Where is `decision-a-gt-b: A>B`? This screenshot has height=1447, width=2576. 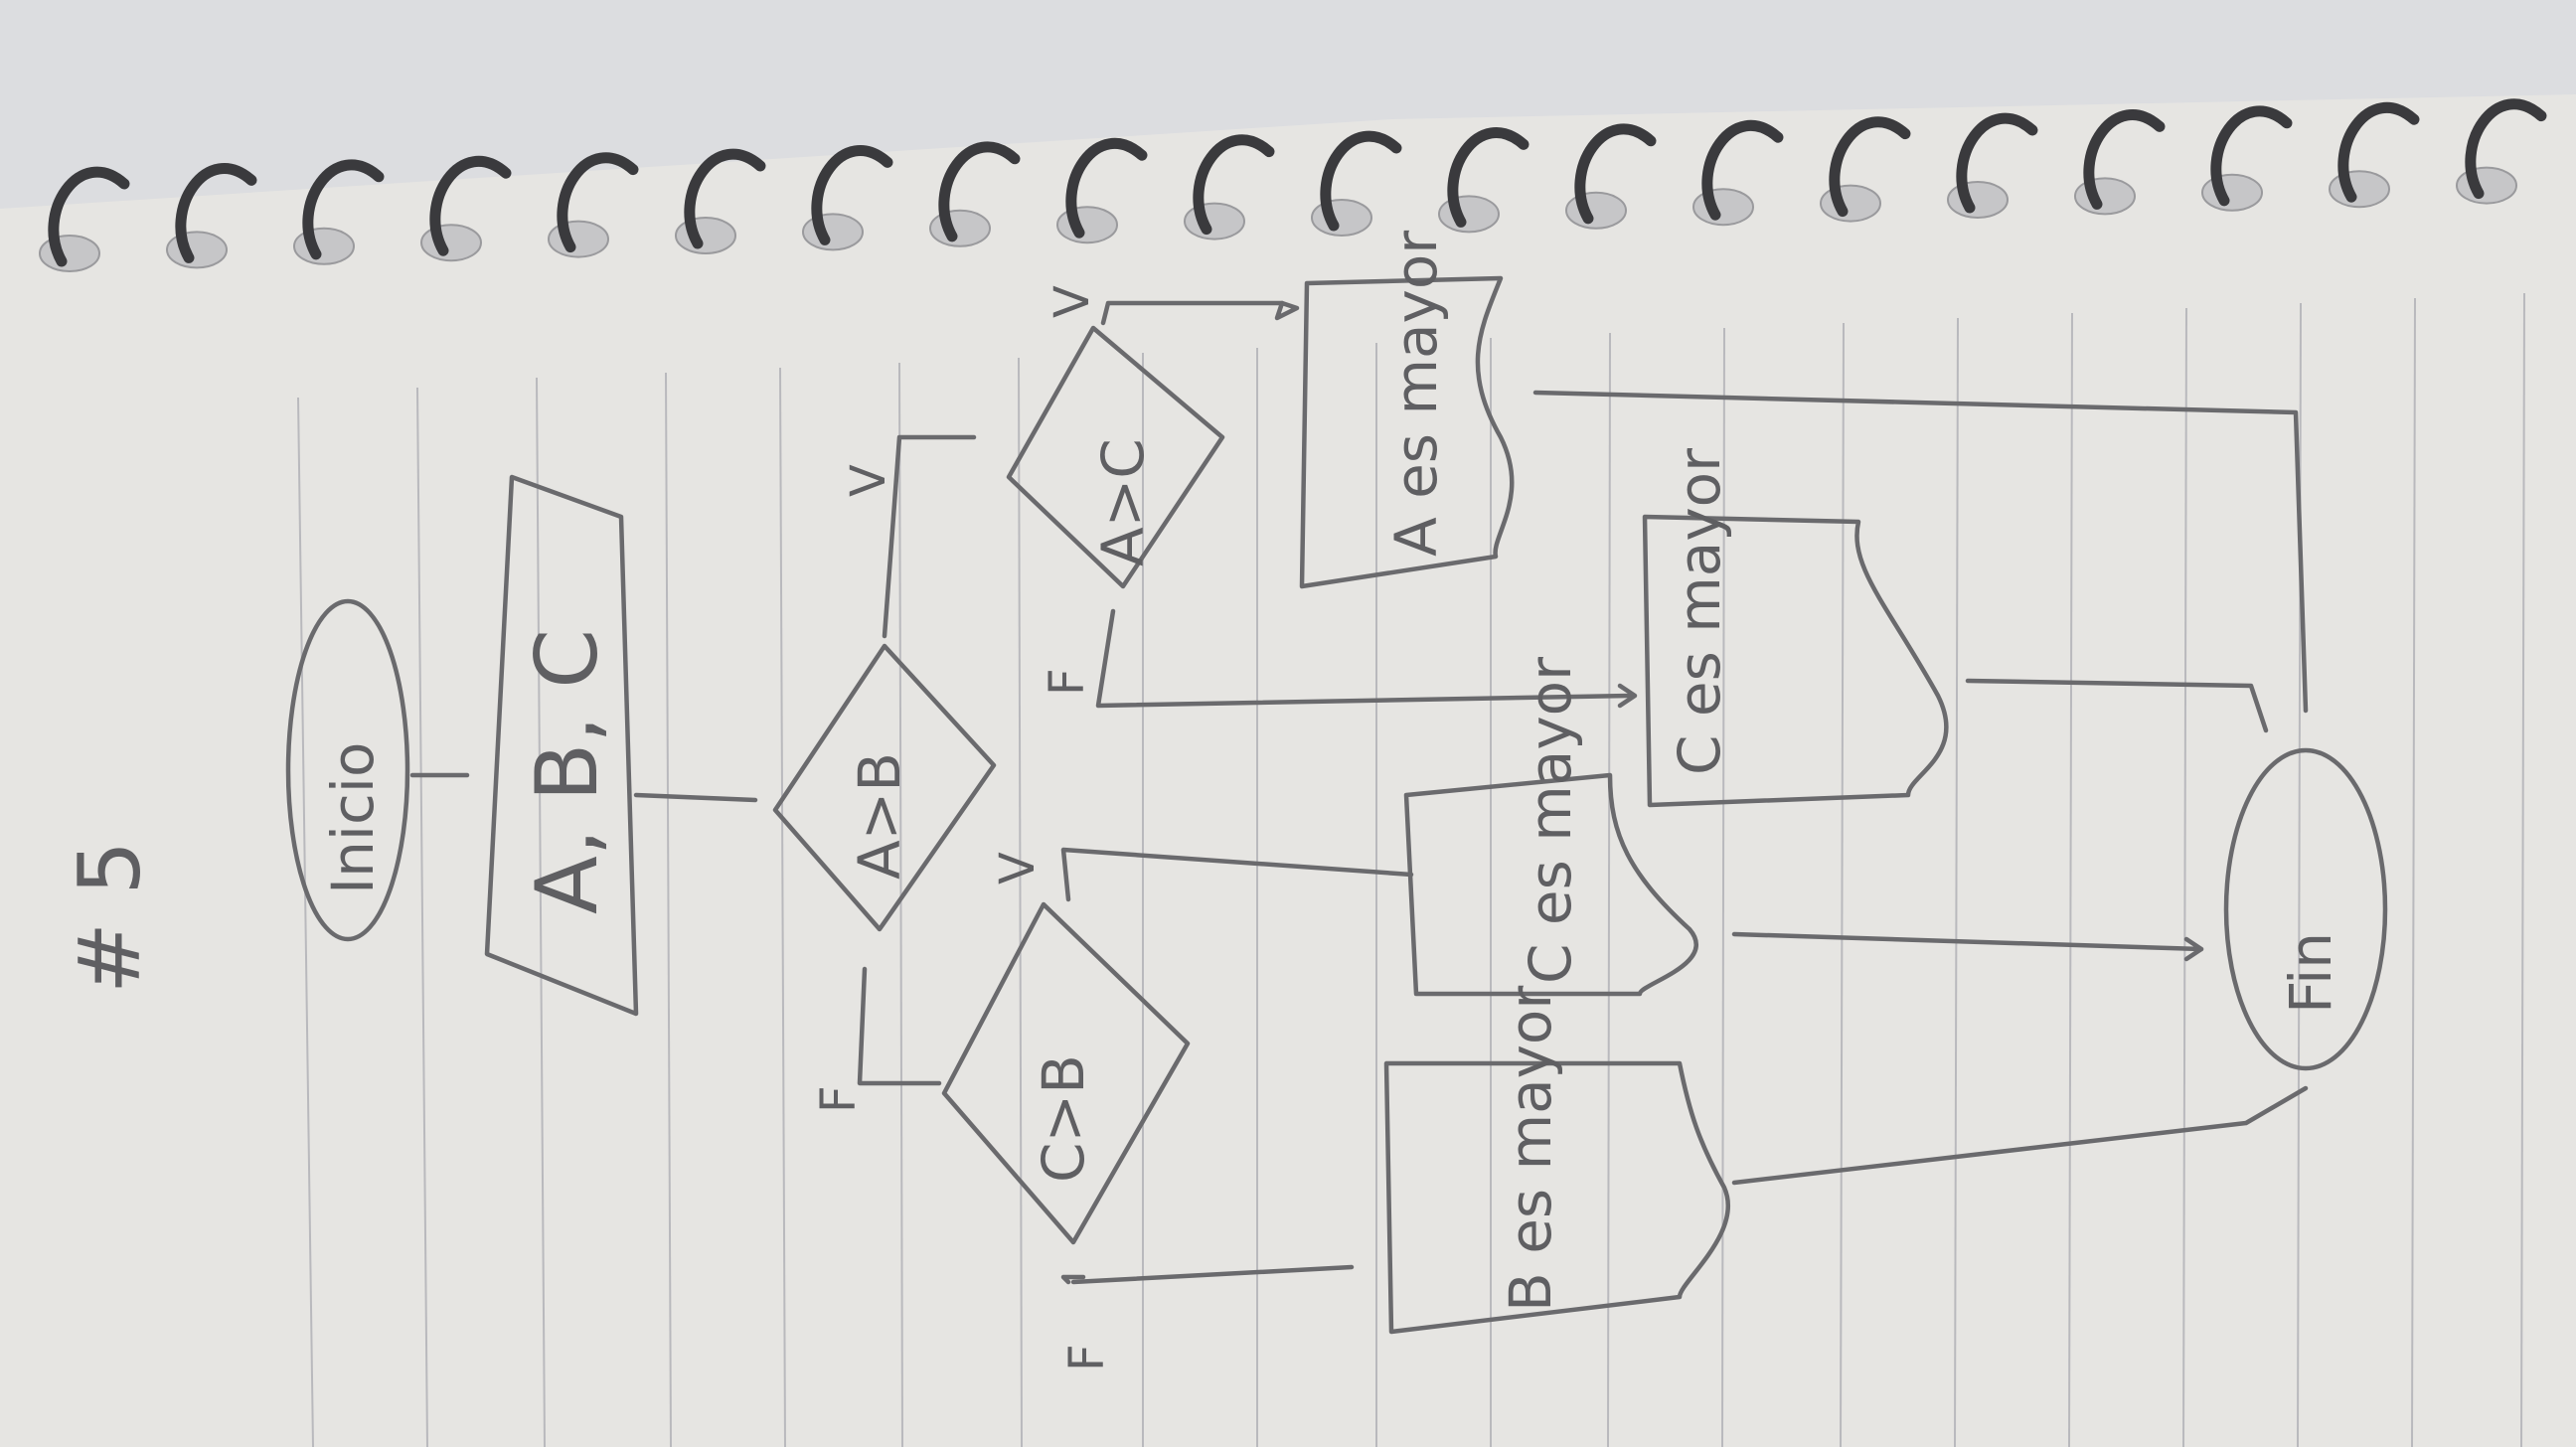 decision-a-gt-b: A>B is located at coordinates (884, 788).